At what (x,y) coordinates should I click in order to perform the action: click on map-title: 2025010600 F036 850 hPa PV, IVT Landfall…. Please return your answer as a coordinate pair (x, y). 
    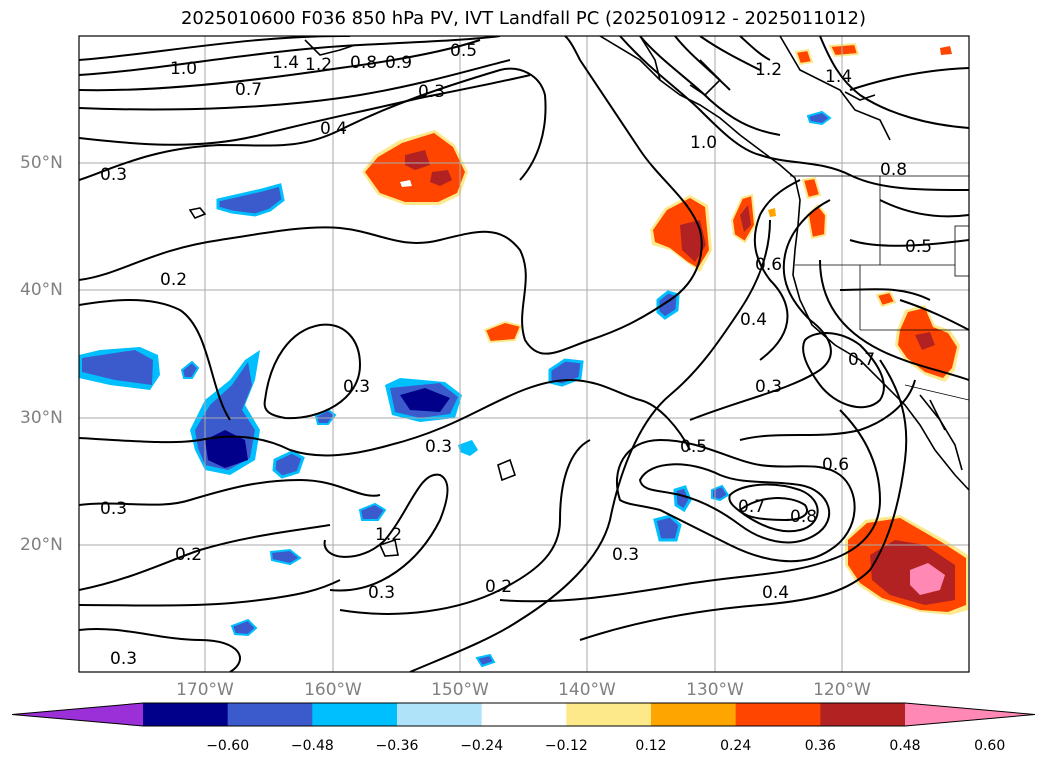
    Looking at the image, I should click on (523, 18).